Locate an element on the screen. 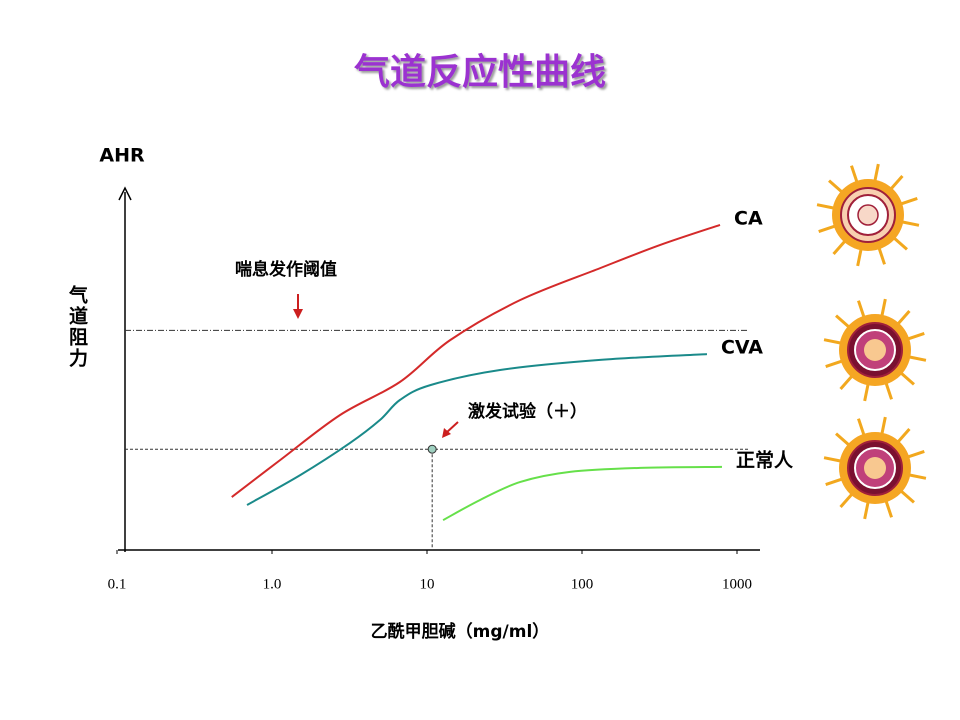  series-label: CVA is located at coordinates (742, 348).